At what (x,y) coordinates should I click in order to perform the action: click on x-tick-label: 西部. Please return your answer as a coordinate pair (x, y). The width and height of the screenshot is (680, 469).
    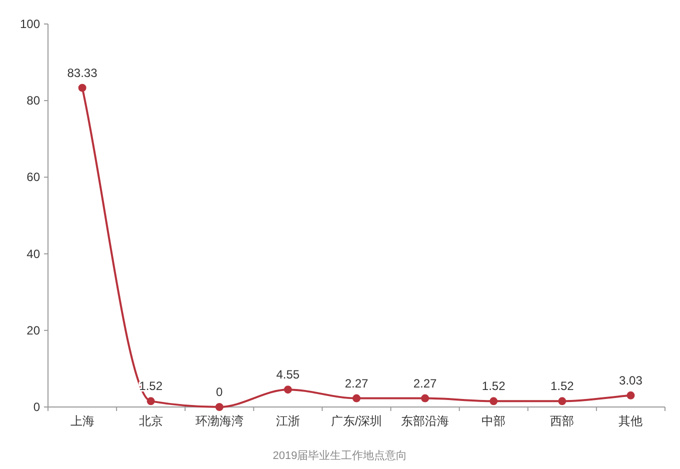
    Looking at the image, I should click on (562, 421).